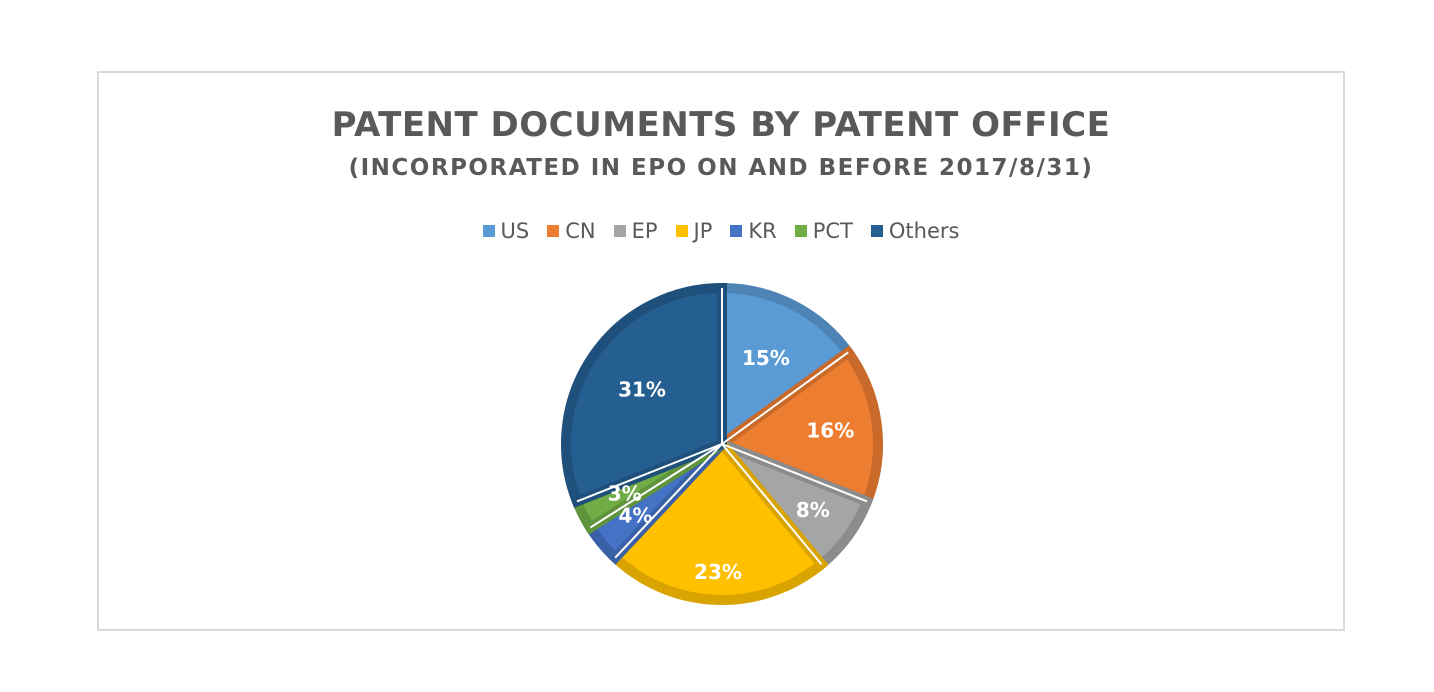  I want to click on legend-label: US, so click(515, 231).